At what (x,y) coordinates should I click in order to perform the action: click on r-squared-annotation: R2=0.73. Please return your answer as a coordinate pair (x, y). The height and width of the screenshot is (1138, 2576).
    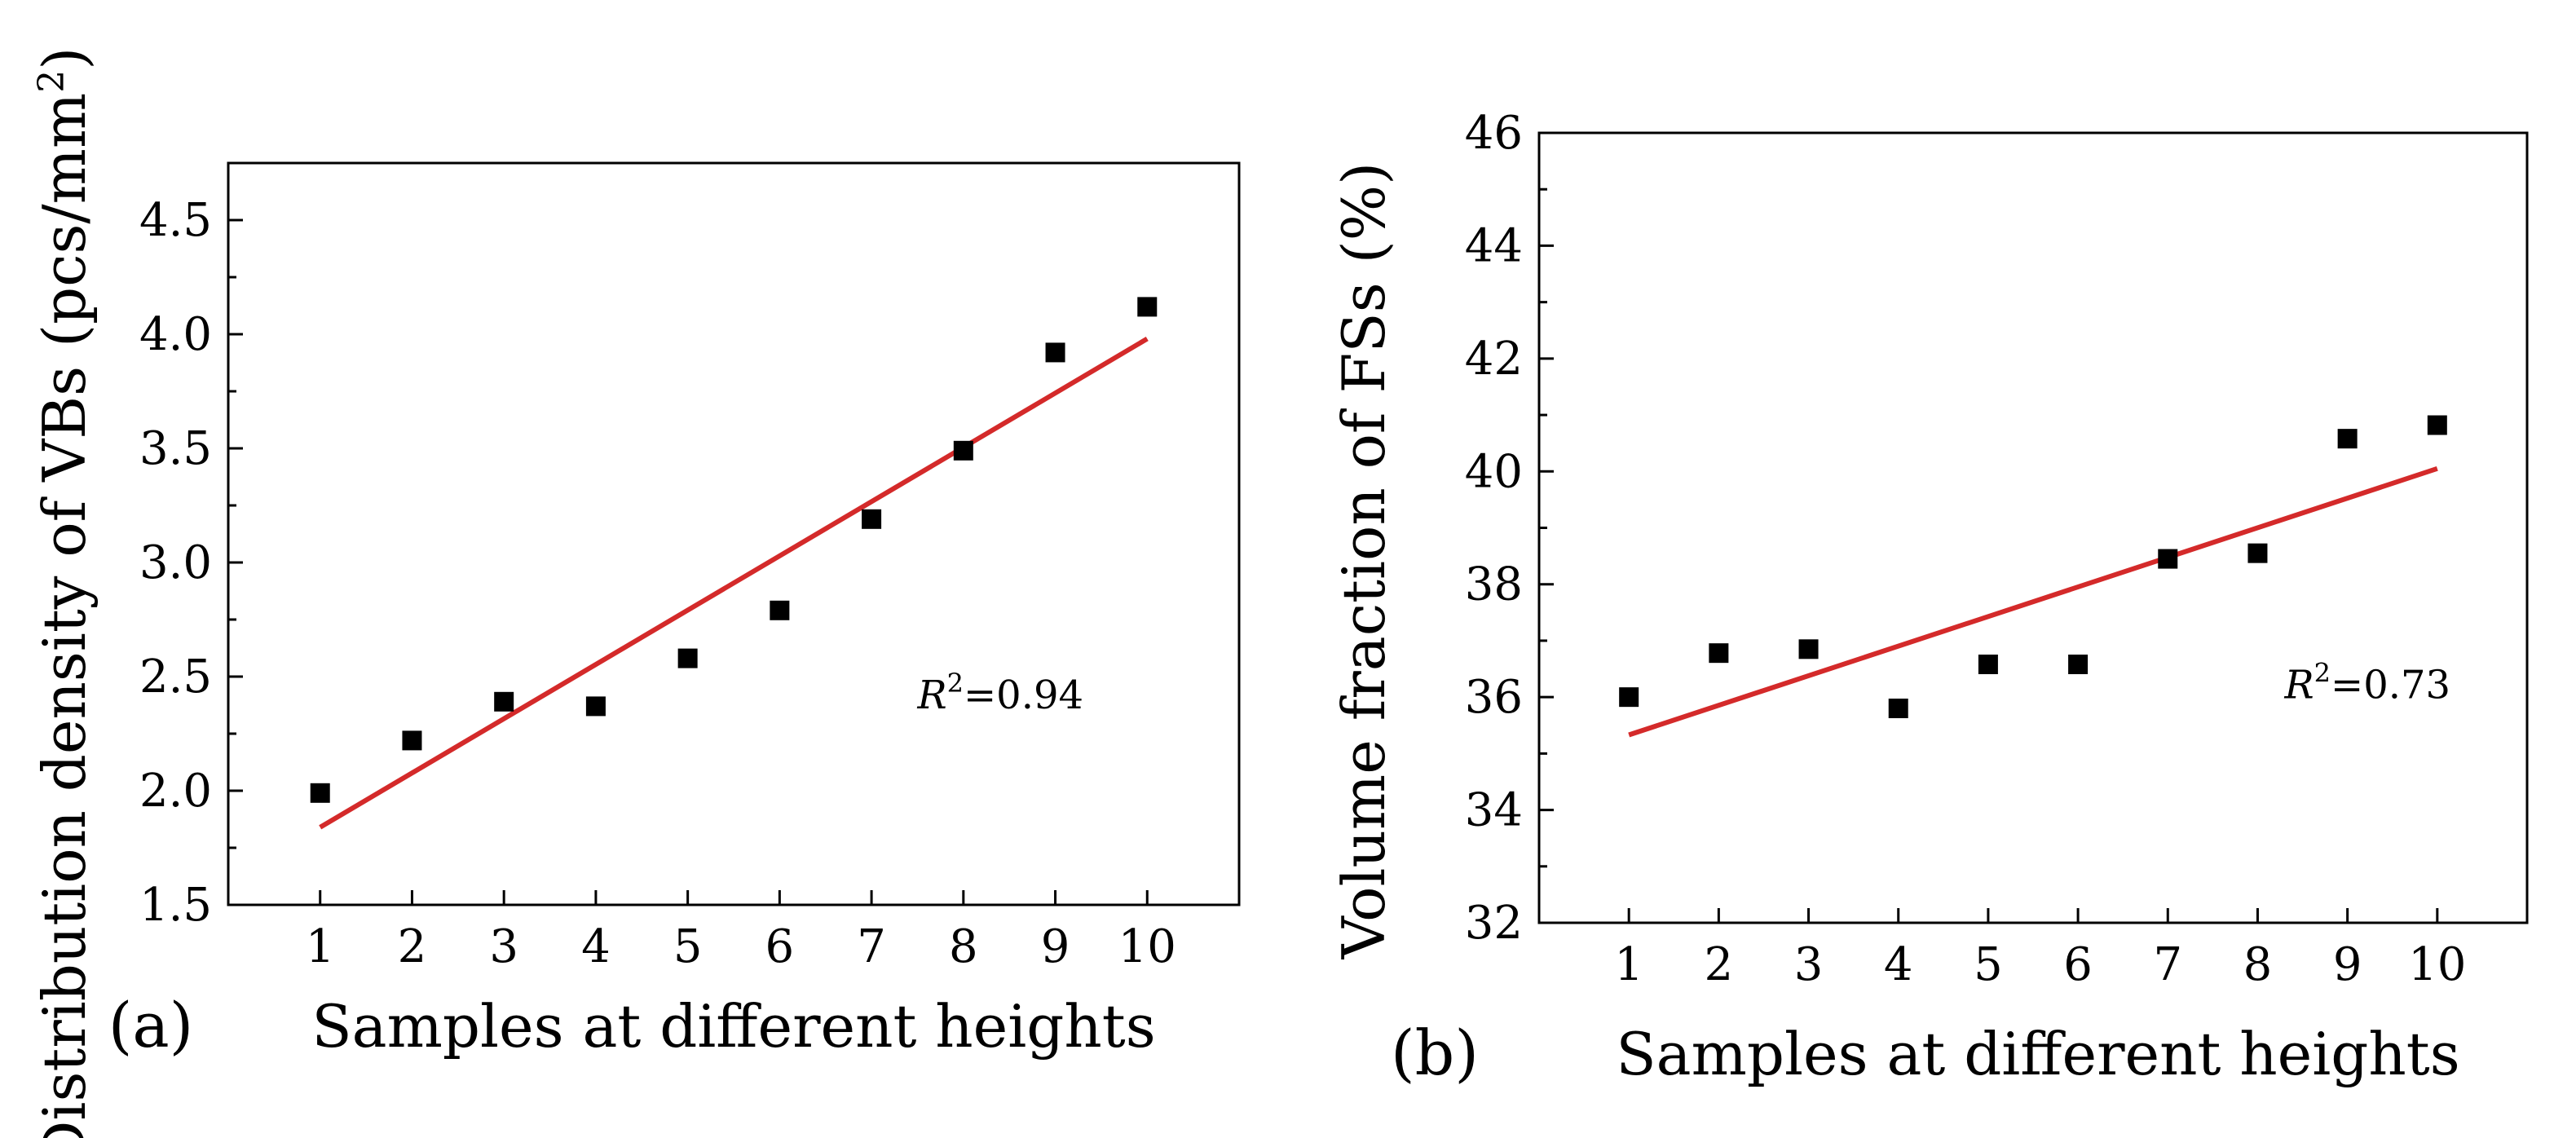
    Looking at the image, I should click on (2367, 683).